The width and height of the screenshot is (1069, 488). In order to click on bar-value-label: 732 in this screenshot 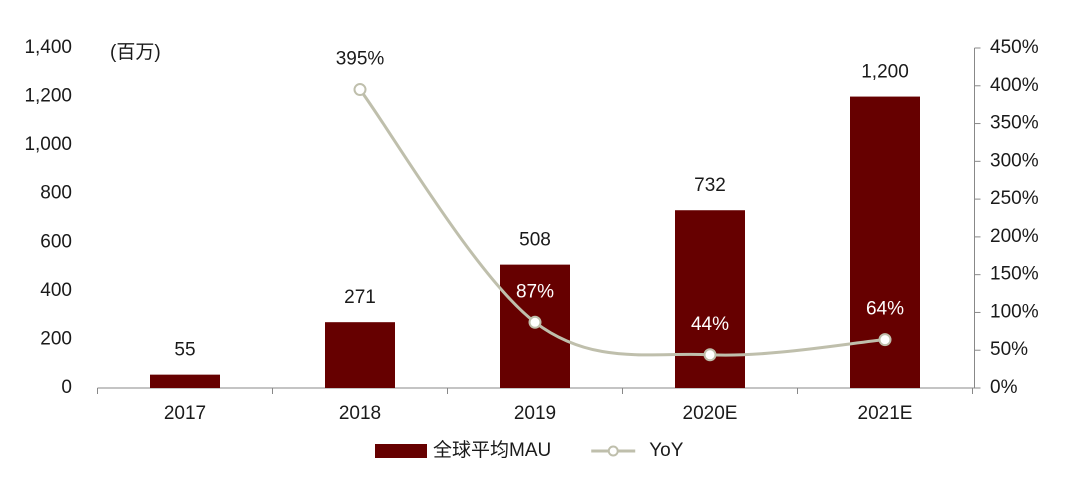, I will do `click(710, 185)`.